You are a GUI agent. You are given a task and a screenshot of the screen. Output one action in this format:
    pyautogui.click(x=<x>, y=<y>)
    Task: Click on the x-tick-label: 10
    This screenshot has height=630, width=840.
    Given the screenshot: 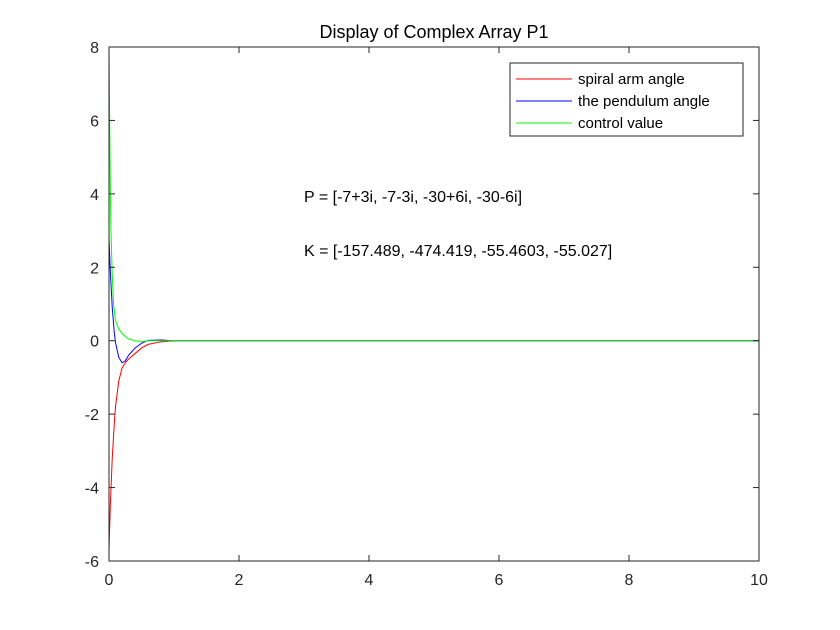 What is the action you would take?
    pyautogui.click(x=759, y=580)
    